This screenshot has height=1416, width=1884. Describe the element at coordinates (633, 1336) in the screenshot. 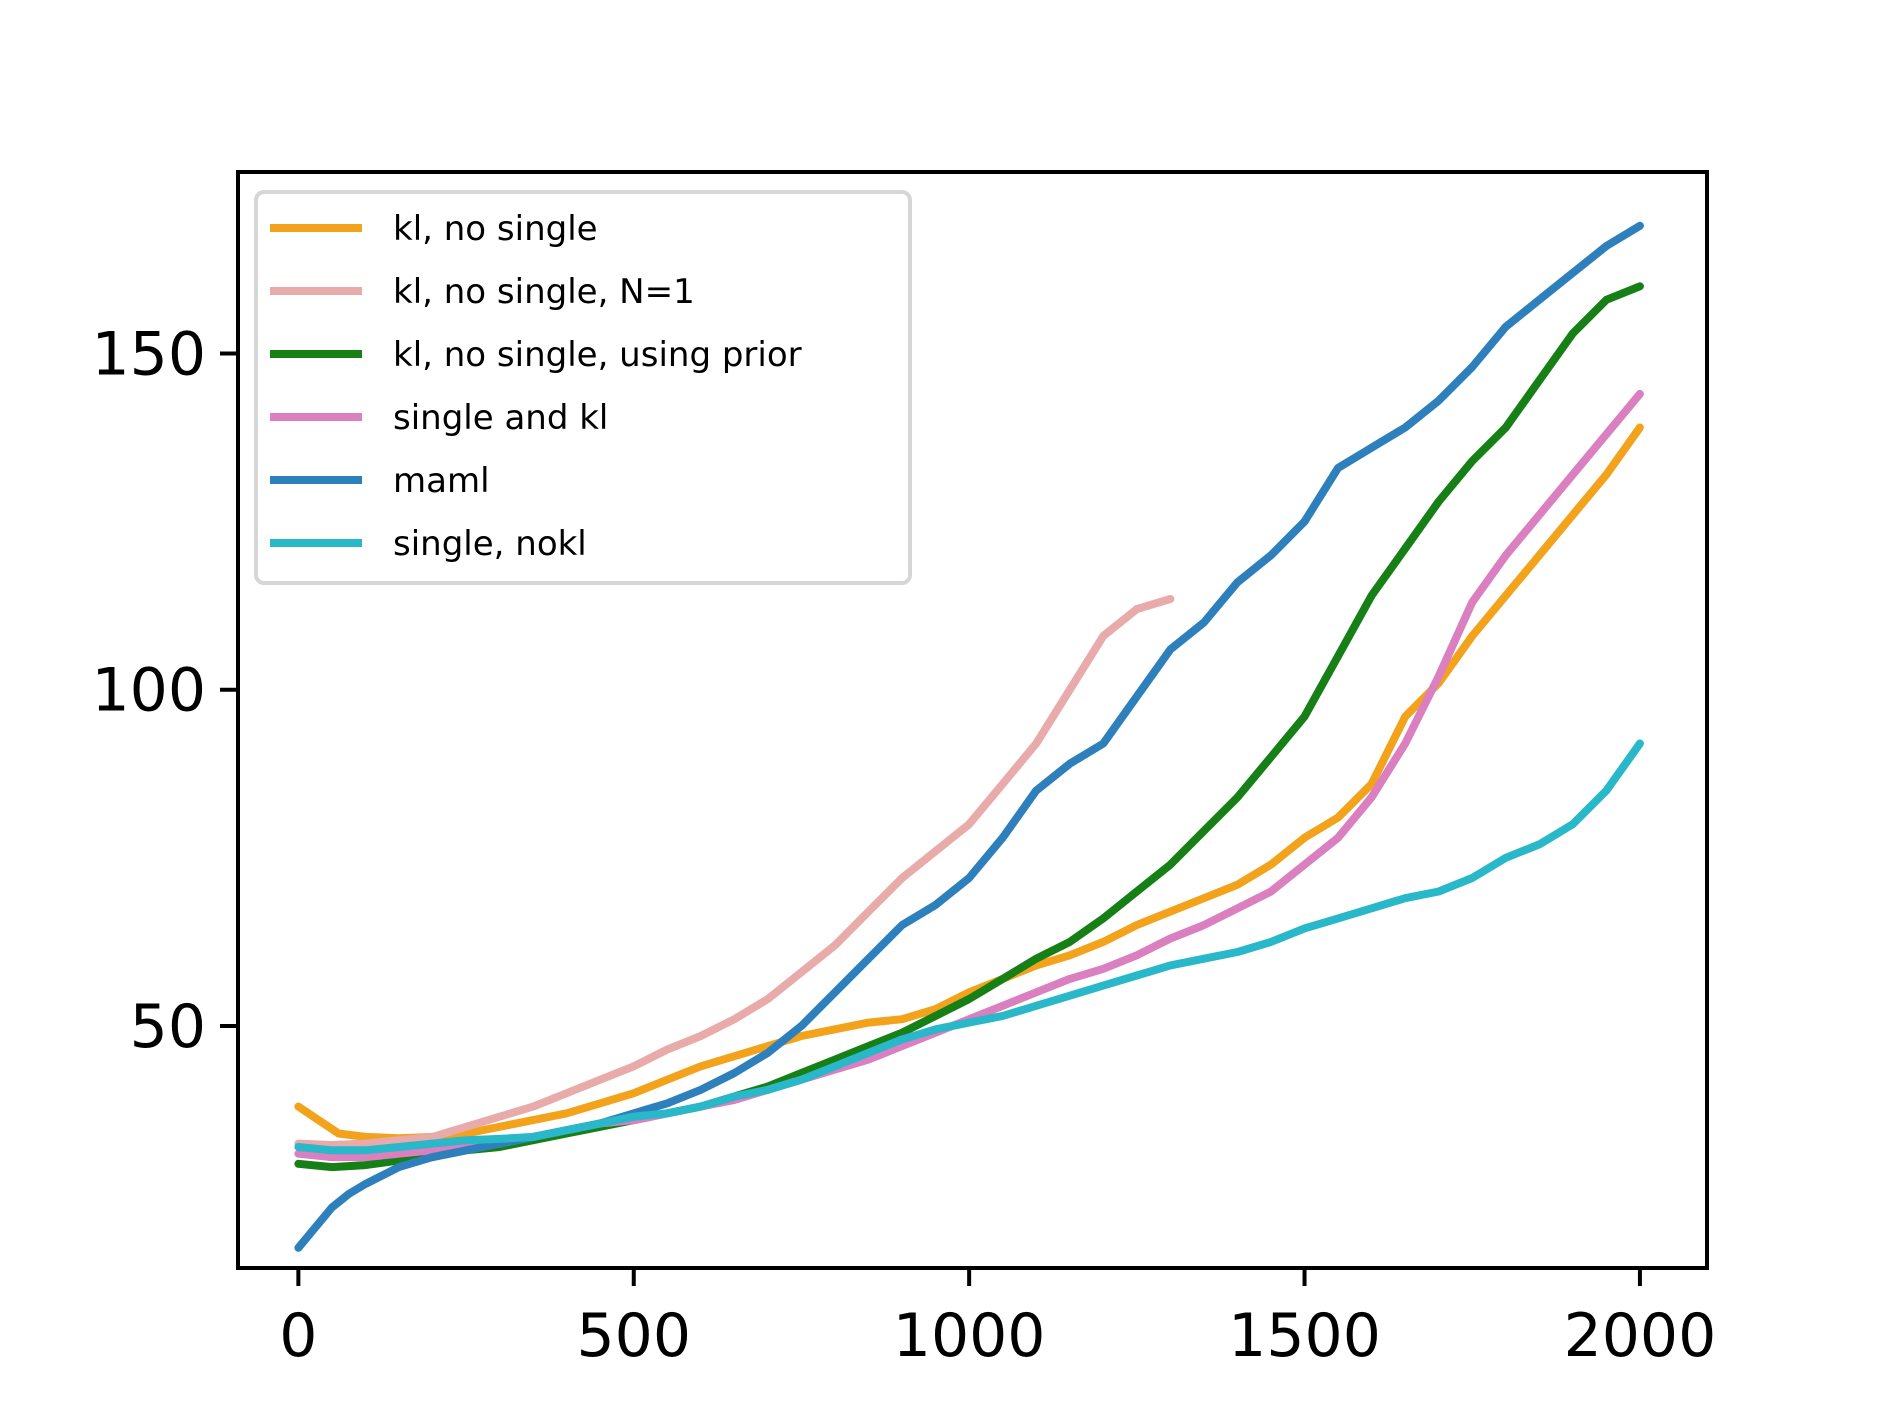

I see `x-tick-label-1: 500` at that location.